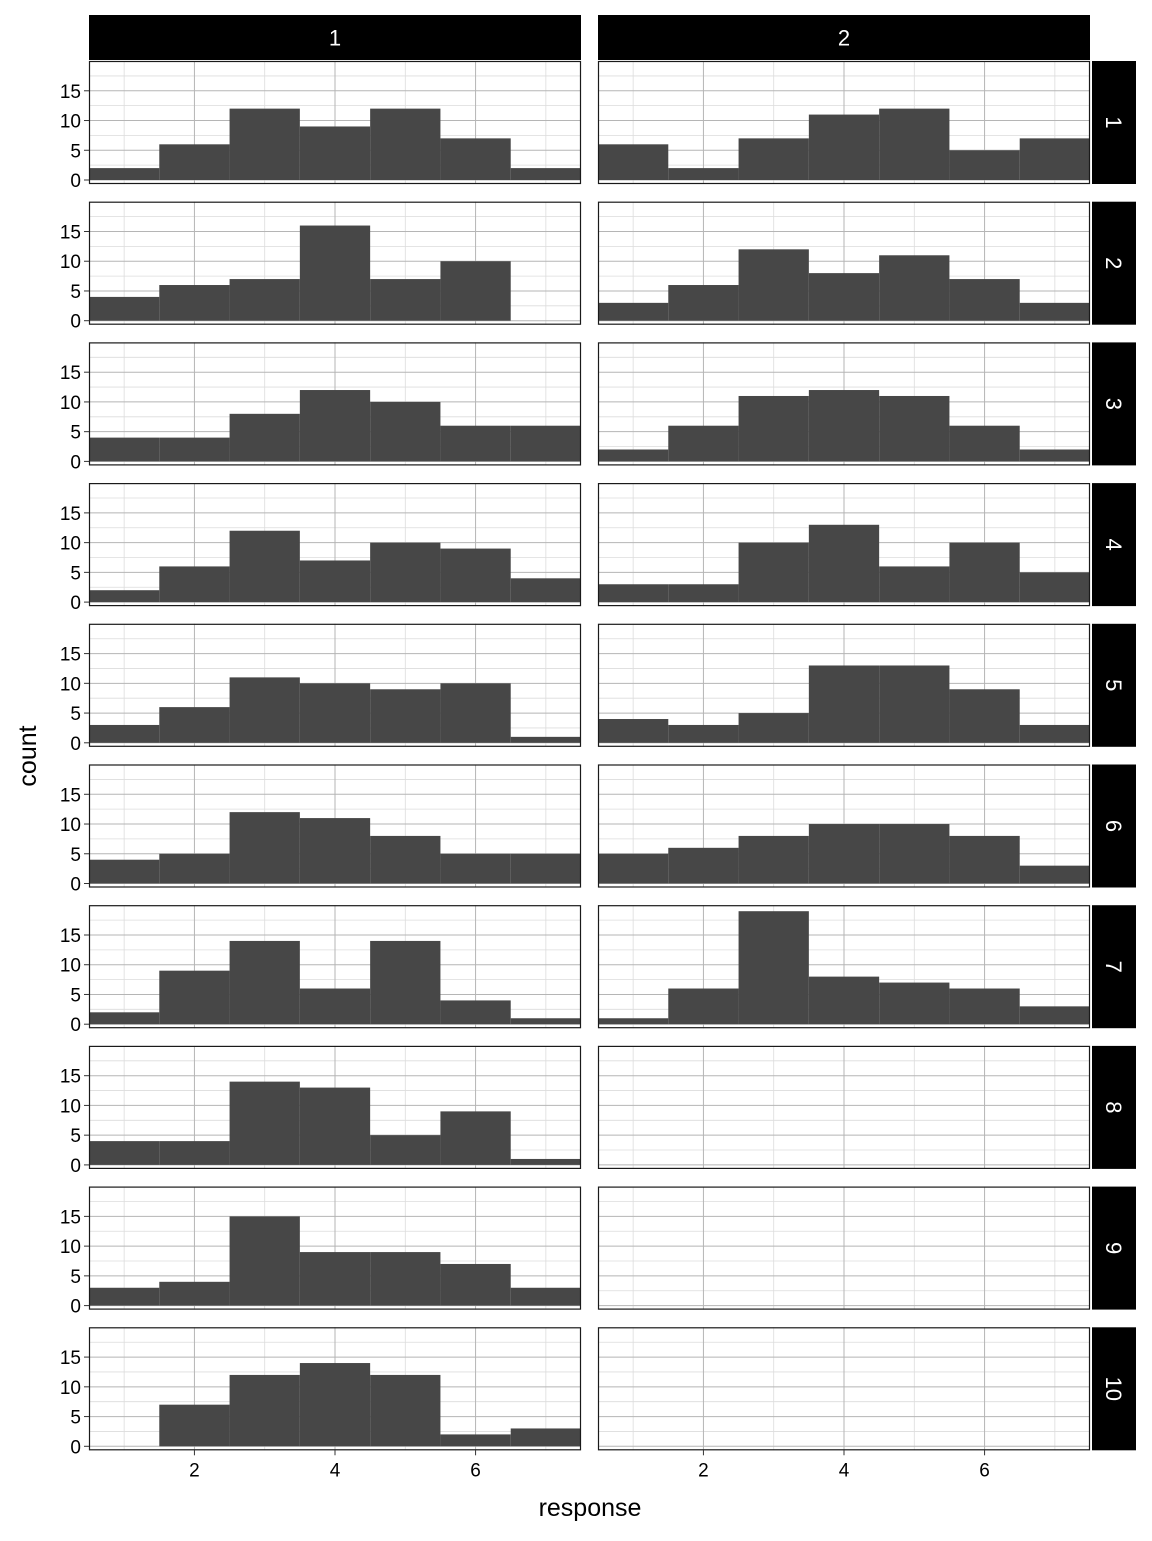 The width and height of the screenshot is (1152, 1541). I want to click on bar-row1-col2-bin4, so click(844, 147).